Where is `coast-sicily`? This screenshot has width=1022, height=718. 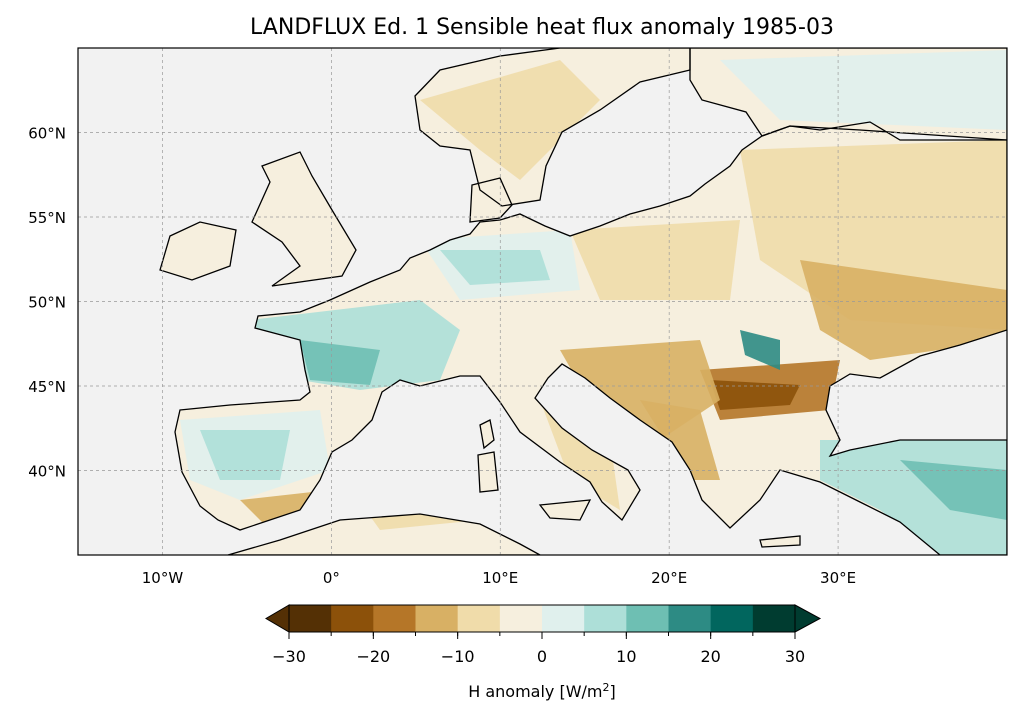 coast-sicily is located at coordinates (565, 510).